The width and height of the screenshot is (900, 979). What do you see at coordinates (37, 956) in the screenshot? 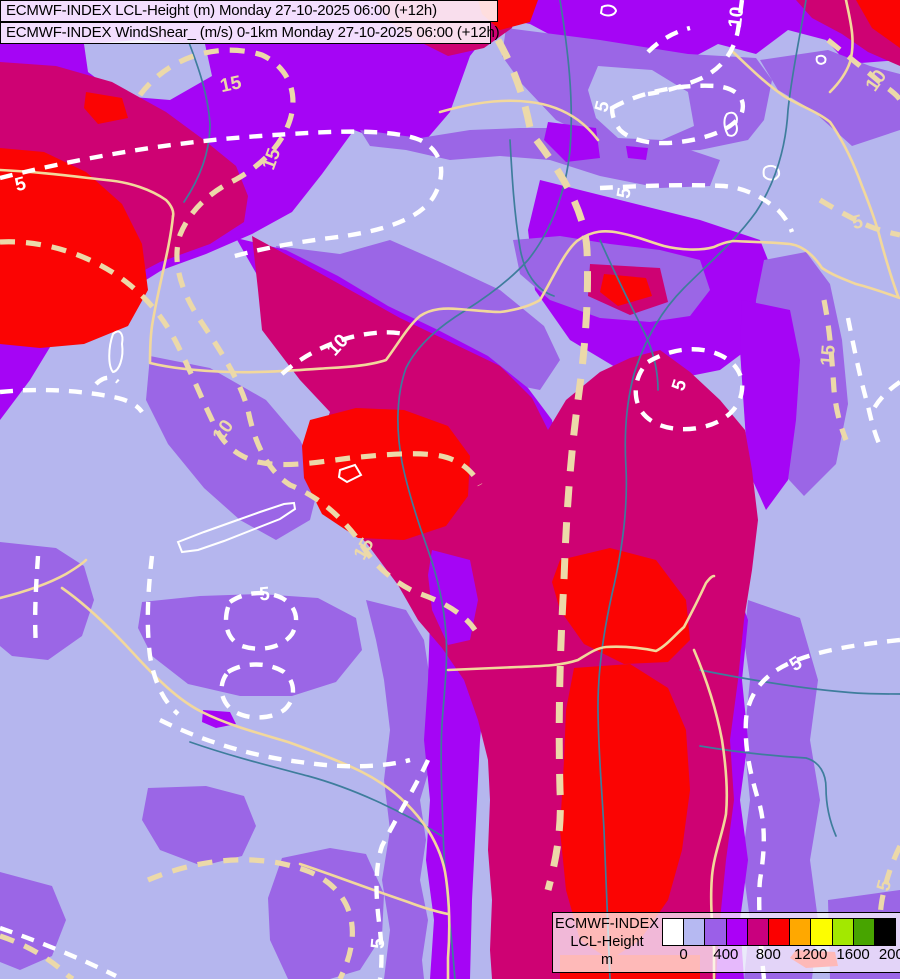
I see `cream-contour-bl-corner` at bounding box center [37, 956].